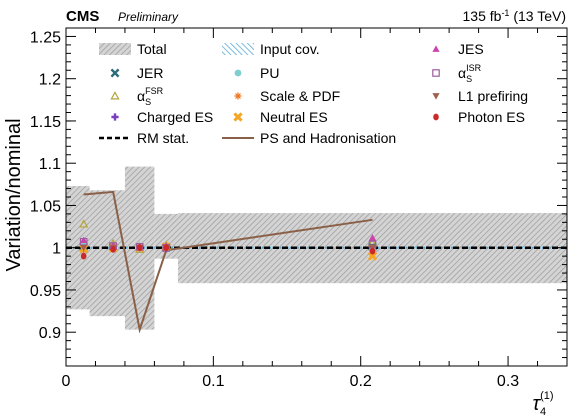  Describe the element at coordinates (175, 117) in the screenshot. I see `legend-label: Charged ES` at that location.